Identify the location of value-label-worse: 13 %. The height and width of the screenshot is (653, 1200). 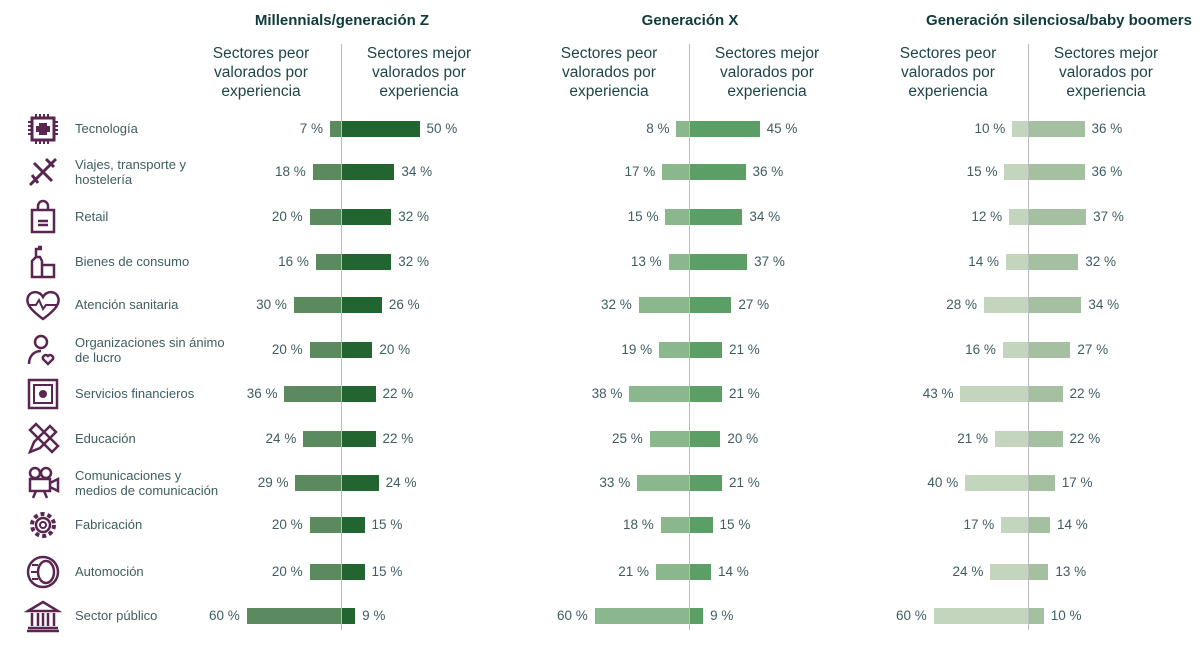
(646, 261).